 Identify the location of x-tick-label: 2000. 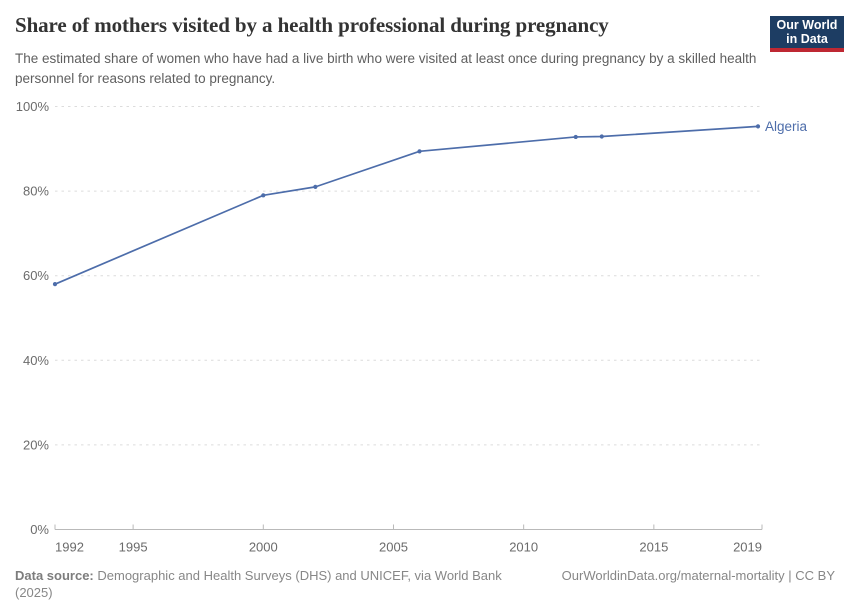
(263, 547).